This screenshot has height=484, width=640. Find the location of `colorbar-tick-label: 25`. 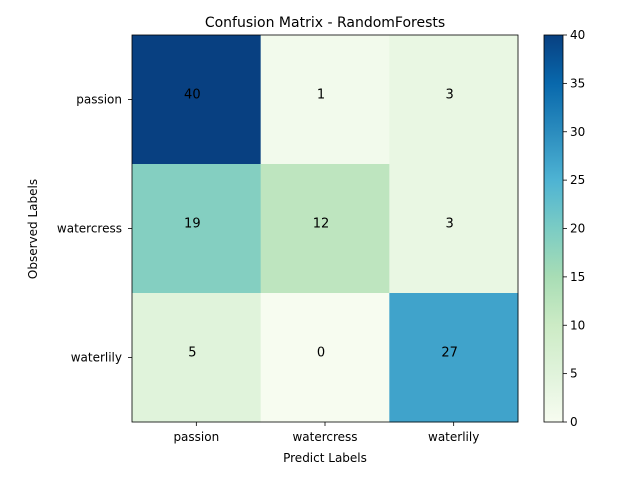

colorbar-tick-label: 25 is located at coordinates (577, 180).